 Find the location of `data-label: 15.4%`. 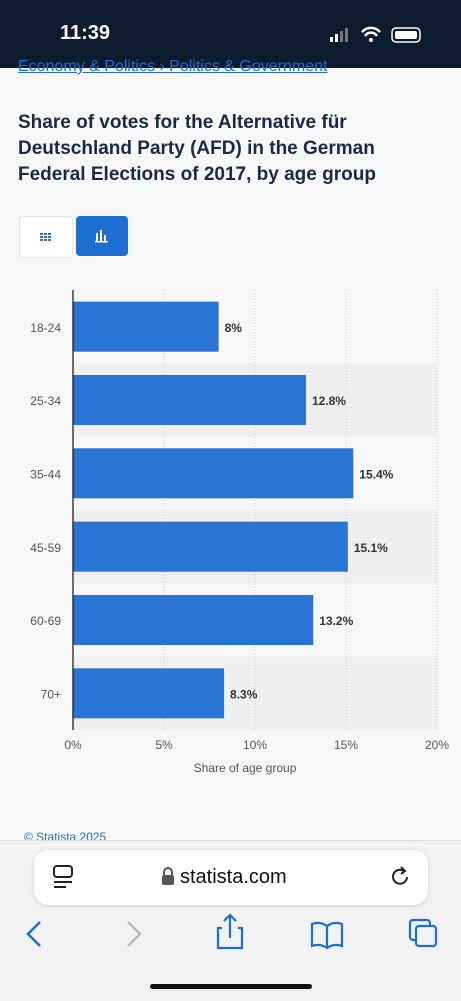

data-label: 15.4% is located at coordinates (376, 475).